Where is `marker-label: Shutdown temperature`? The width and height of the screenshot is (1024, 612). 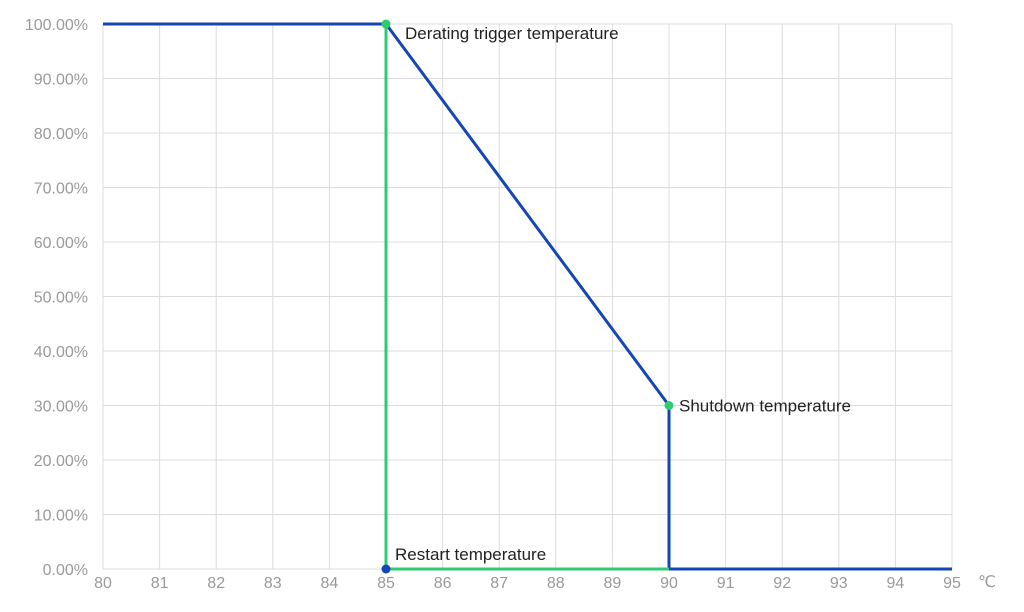 marker-label: Shutdown temperature is located at coordinates (765, 406).